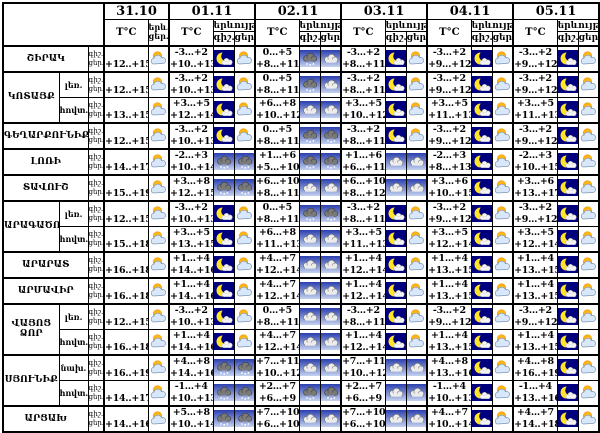 The height and width of the screenshot is (433, 600). What do you see at coordinates (277, 213) in the screenshot?
I see `temp-cell: 0...+5 +8...+11` at bounding box center [277, 213].